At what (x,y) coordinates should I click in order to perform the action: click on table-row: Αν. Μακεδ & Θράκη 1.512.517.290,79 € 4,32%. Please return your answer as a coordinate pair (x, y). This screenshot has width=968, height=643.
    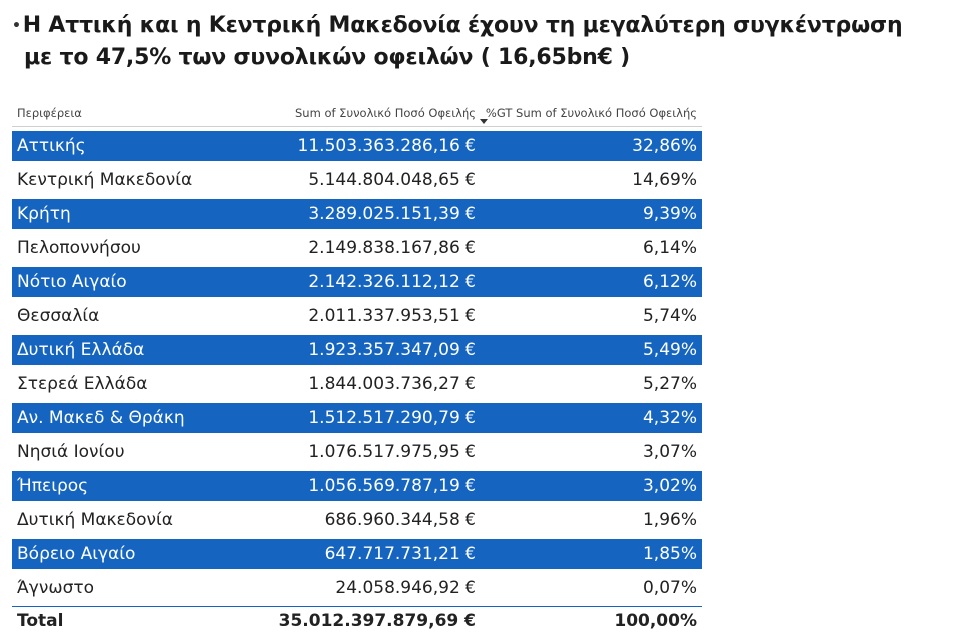
    Looking at the image, I should click on (357, 418).